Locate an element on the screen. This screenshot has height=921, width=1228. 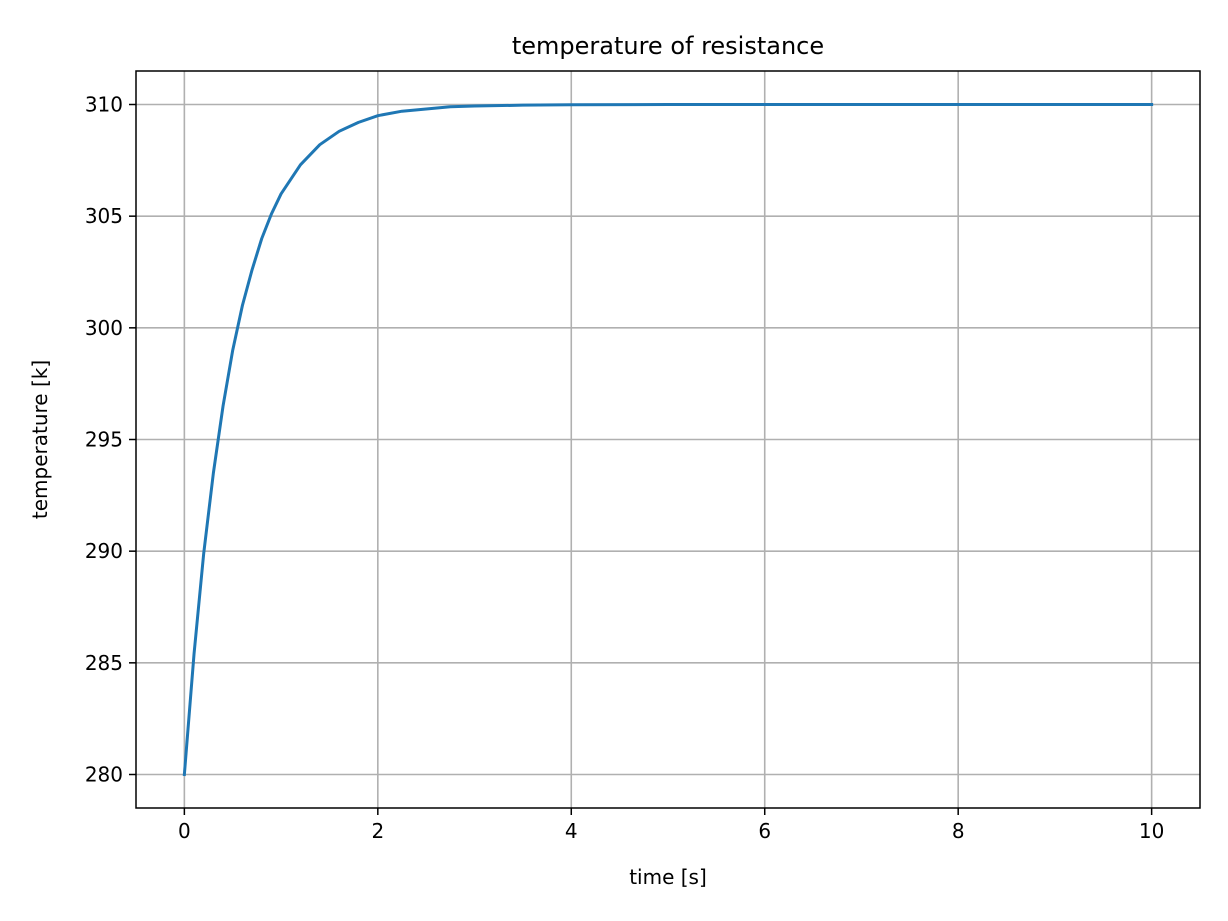
y-tick-label: 300 is located at coordinates (104, 328).